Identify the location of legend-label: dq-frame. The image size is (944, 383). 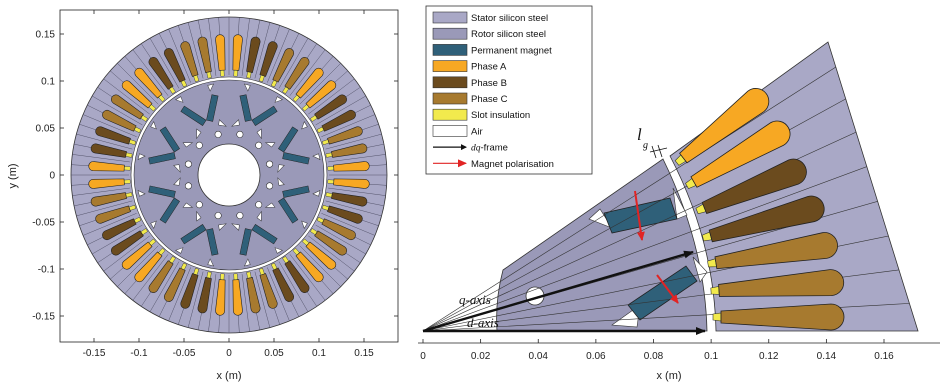
(489, 148).